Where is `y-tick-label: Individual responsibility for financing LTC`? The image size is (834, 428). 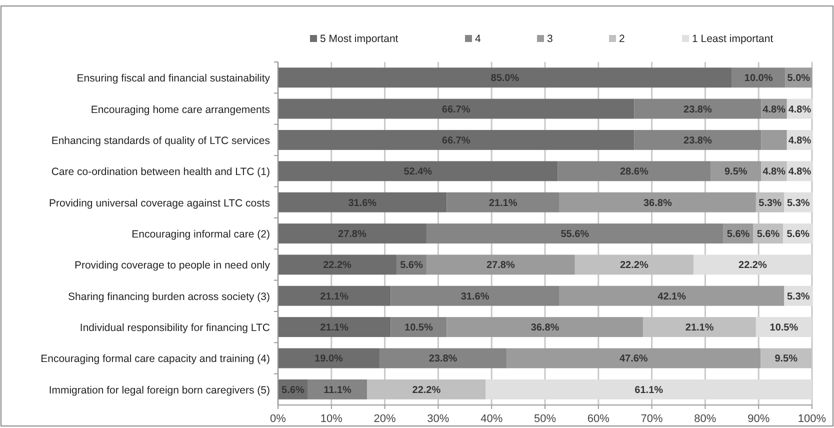
y-tick-label: Individual responsibility for financing LTC is located at coordinates (175, 328).